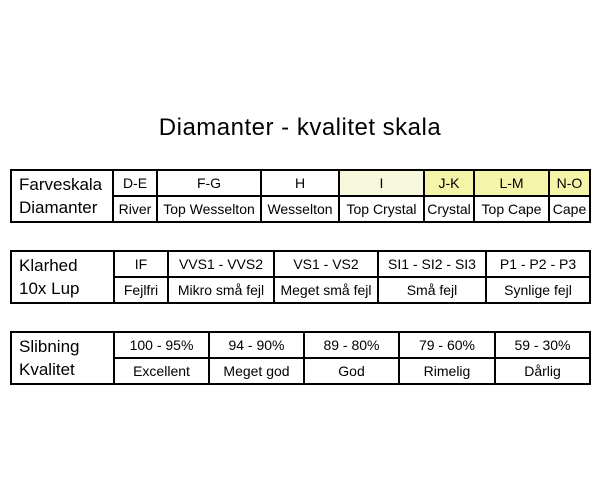  Describe the element at coordinates (135, 183) in the screenshot. I see `color-grade-cell: D-E` at that location.